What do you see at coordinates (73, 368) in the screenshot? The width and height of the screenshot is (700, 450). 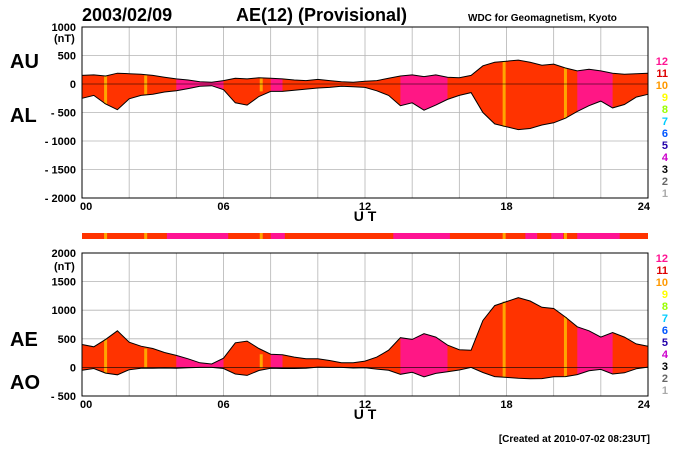 I see `ae-ao-y-tick-label: 0` at bounding box center [73, 368].